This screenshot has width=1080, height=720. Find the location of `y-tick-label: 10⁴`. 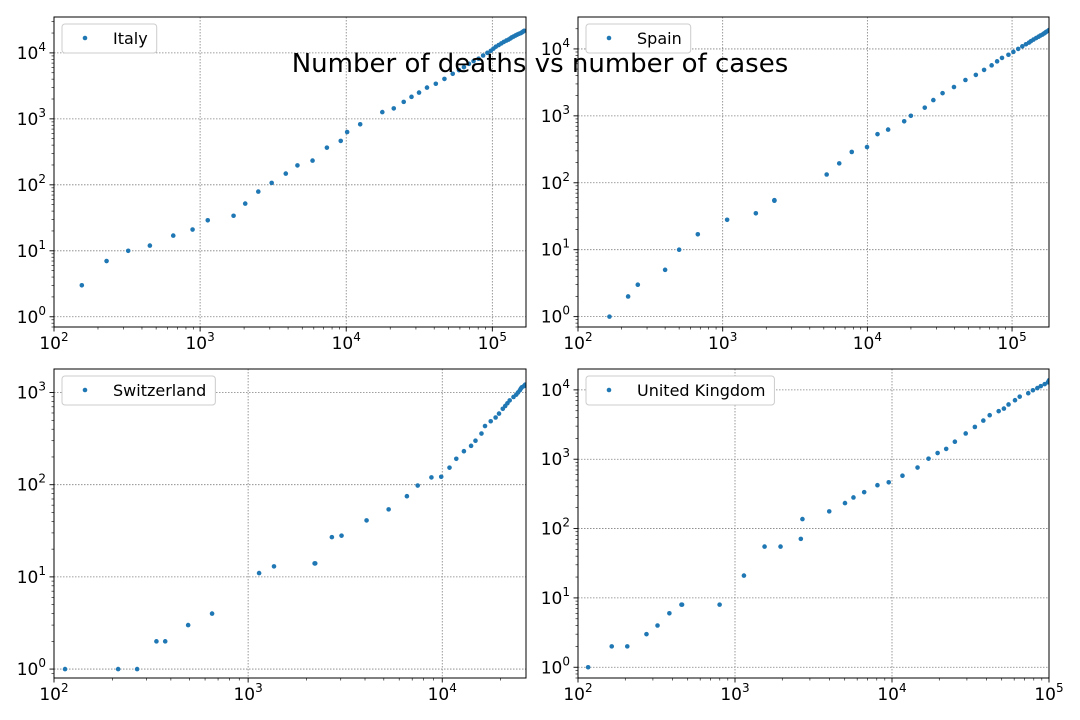

y-tick-label: 10⁴ is located at coordinates (555, 389).